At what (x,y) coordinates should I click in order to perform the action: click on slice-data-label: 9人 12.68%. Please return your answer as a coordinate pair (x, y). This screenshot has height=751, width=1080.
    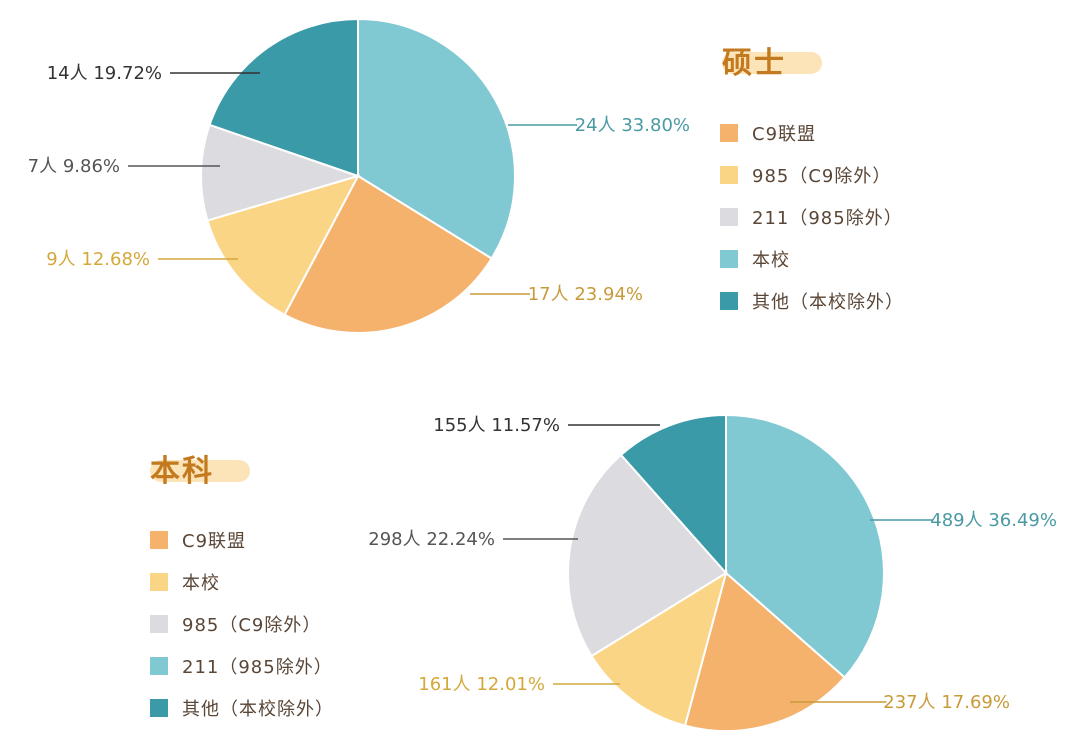
    Looking at the image, I should click on (98, 259).